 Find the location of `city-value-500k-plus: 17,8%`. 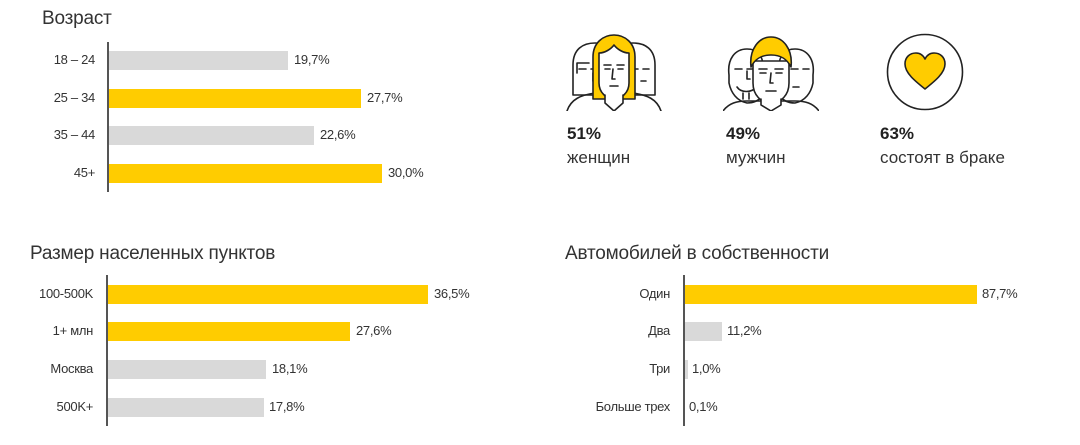

city-value-500k-plus: 17,8% is located at coordinates (287, 406).